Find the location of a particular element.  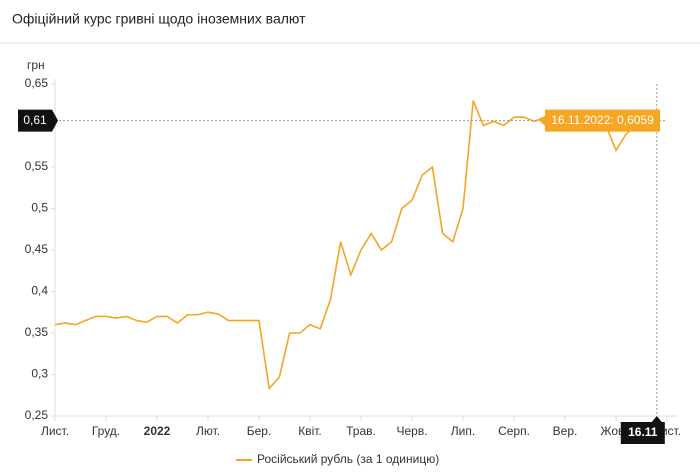

x-tick-label: Бер. is located at coordinates (259, 431).